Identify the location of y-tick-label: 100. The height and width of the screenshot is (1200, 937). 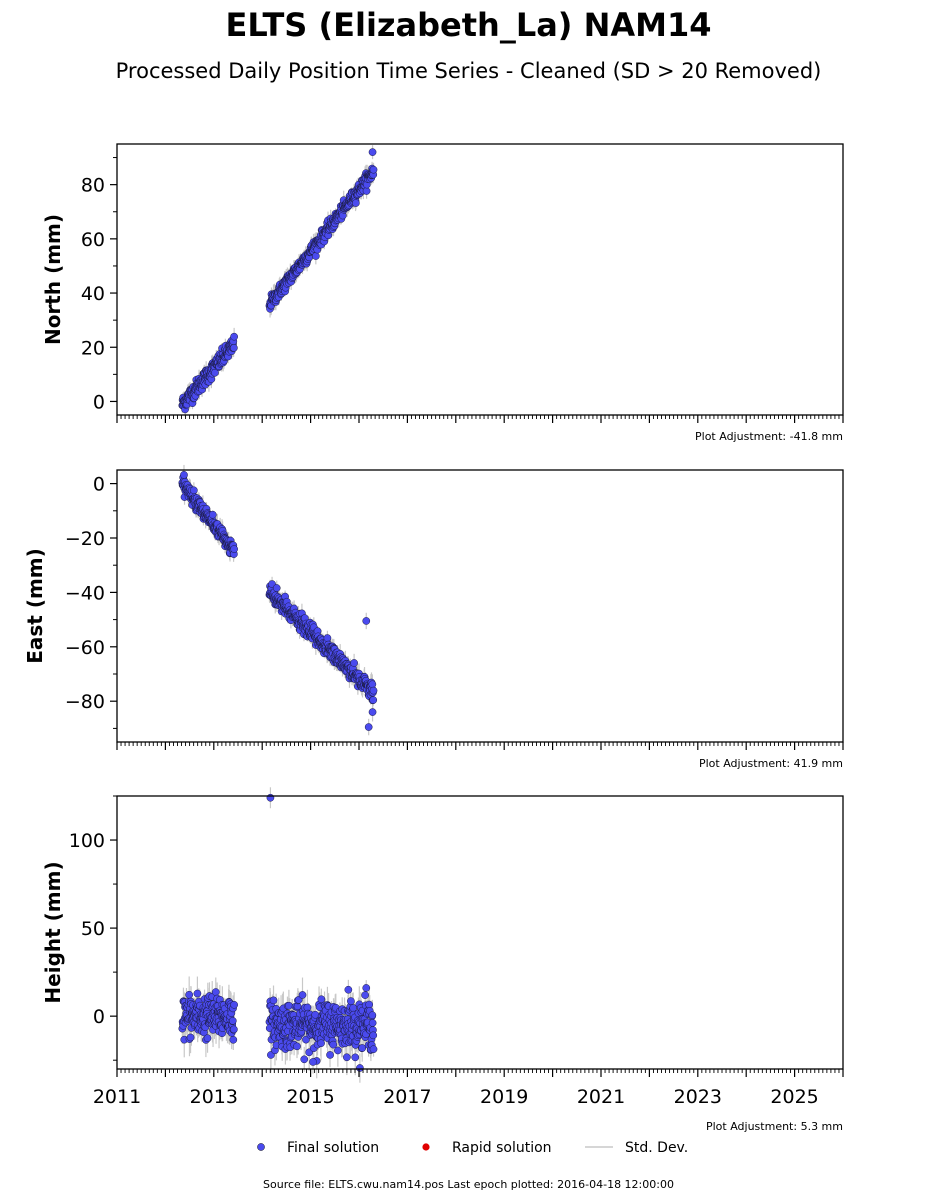
(87, 841).